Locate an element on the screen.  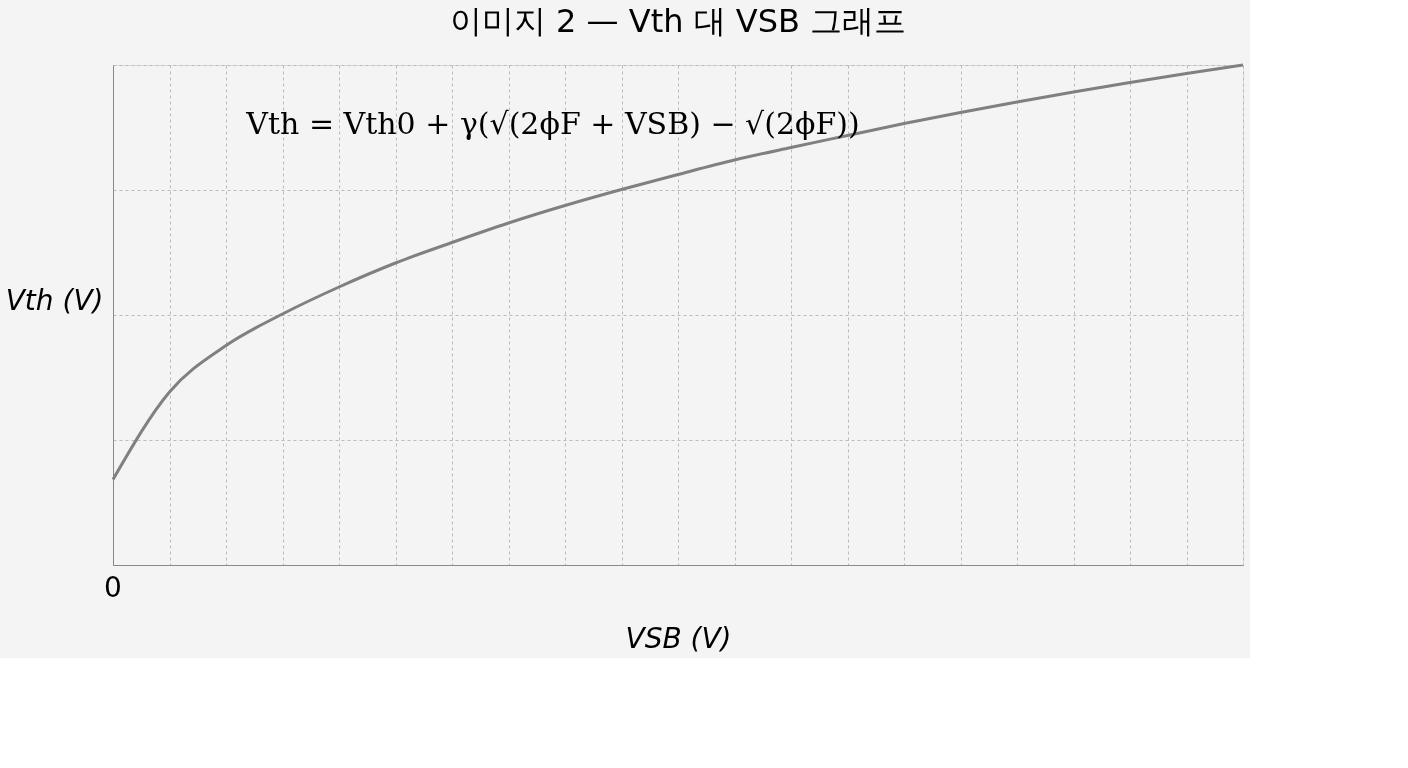
x-axis-title: VSB (V) is located at coordinates (678, 638).